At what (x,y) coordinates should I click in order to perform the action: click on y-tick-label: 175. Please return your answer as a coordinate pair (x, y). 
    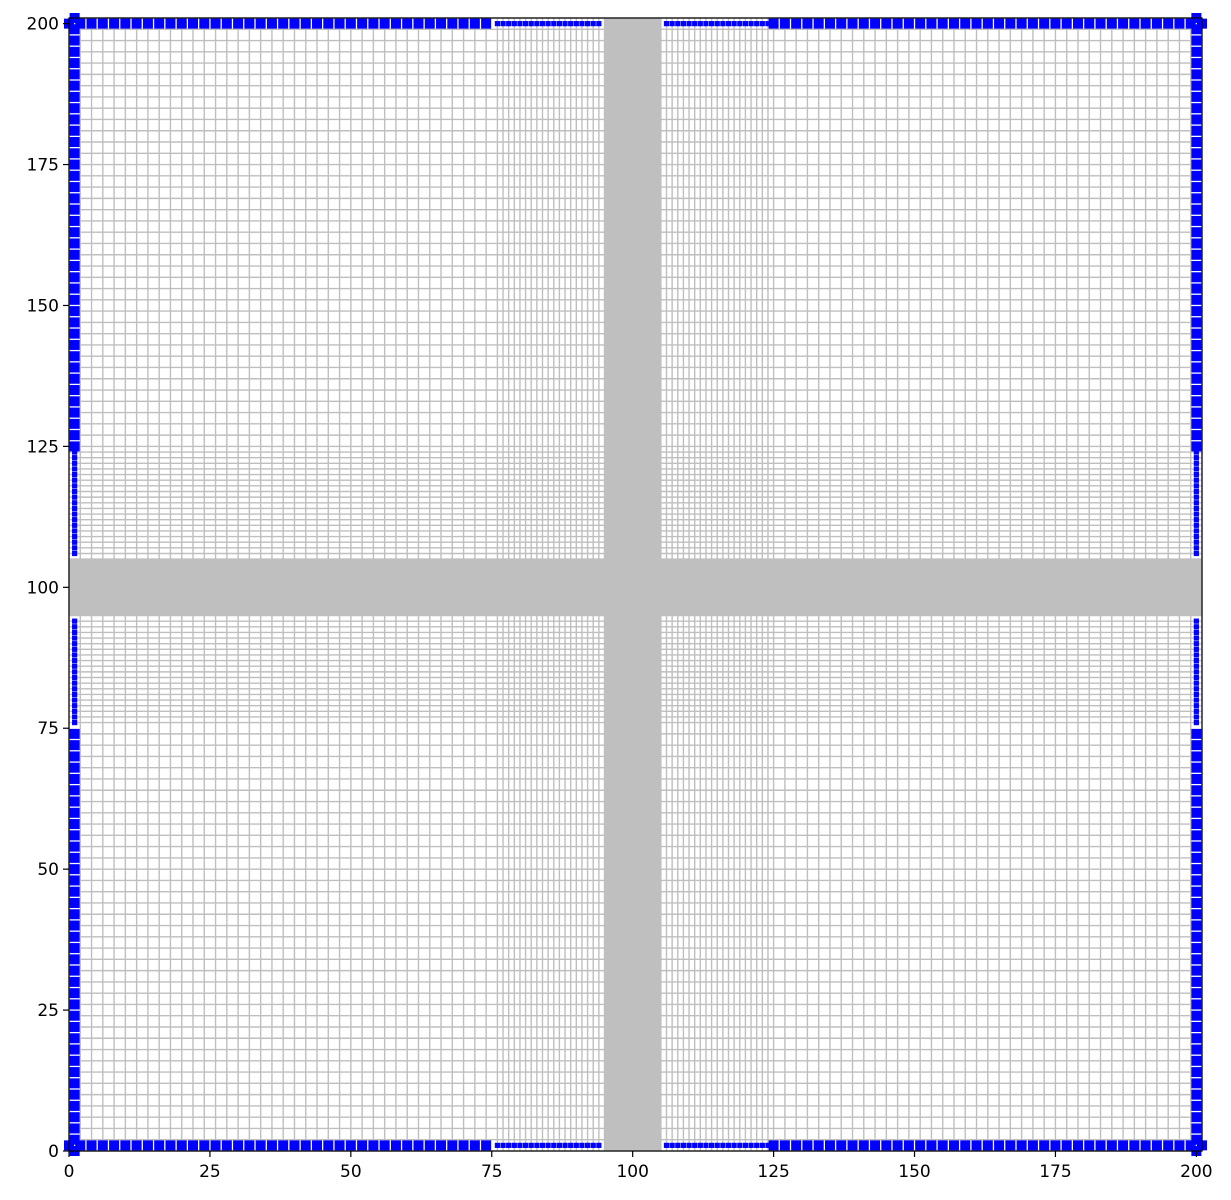
    Looking at the image, I should click on (43, 166).